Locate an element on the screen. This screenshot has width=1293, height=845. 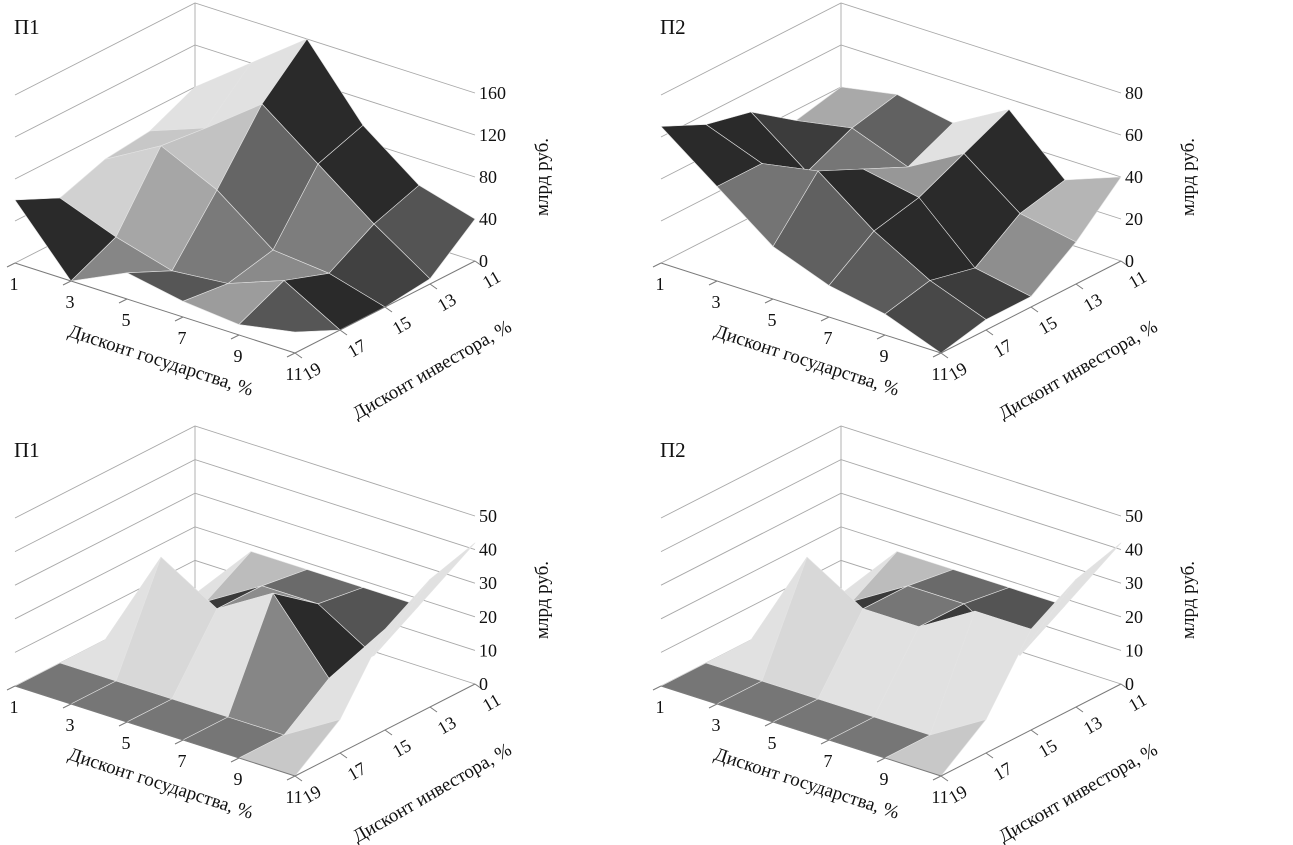
chart-title: П1 is located at coordinates (27, 27).